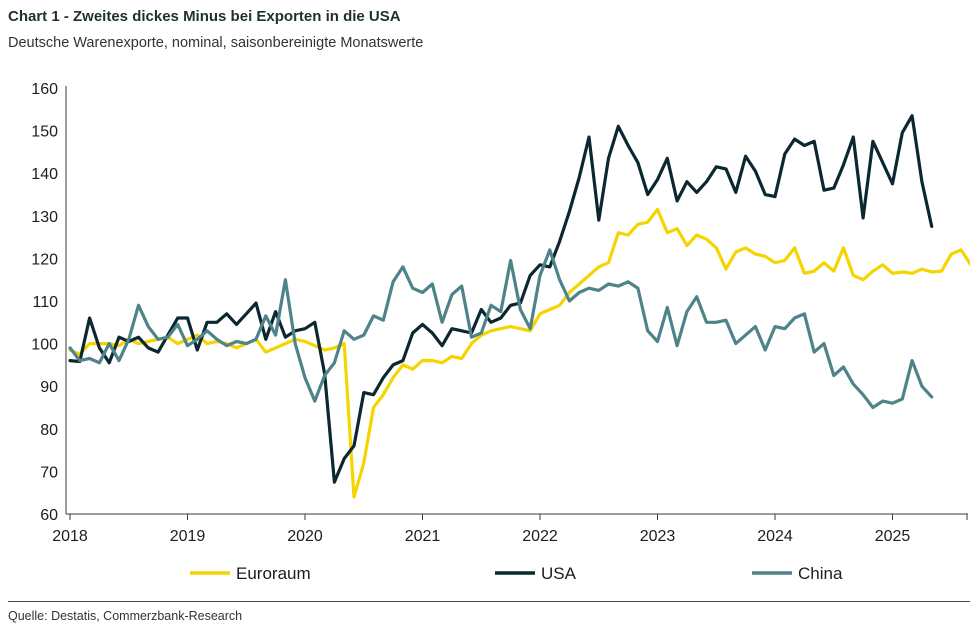 The height and width of the screenshot is (643, 970). Describe the element at coordinates (49, 515) in the screenshot. I see `y-tick-label: 60` at that location.